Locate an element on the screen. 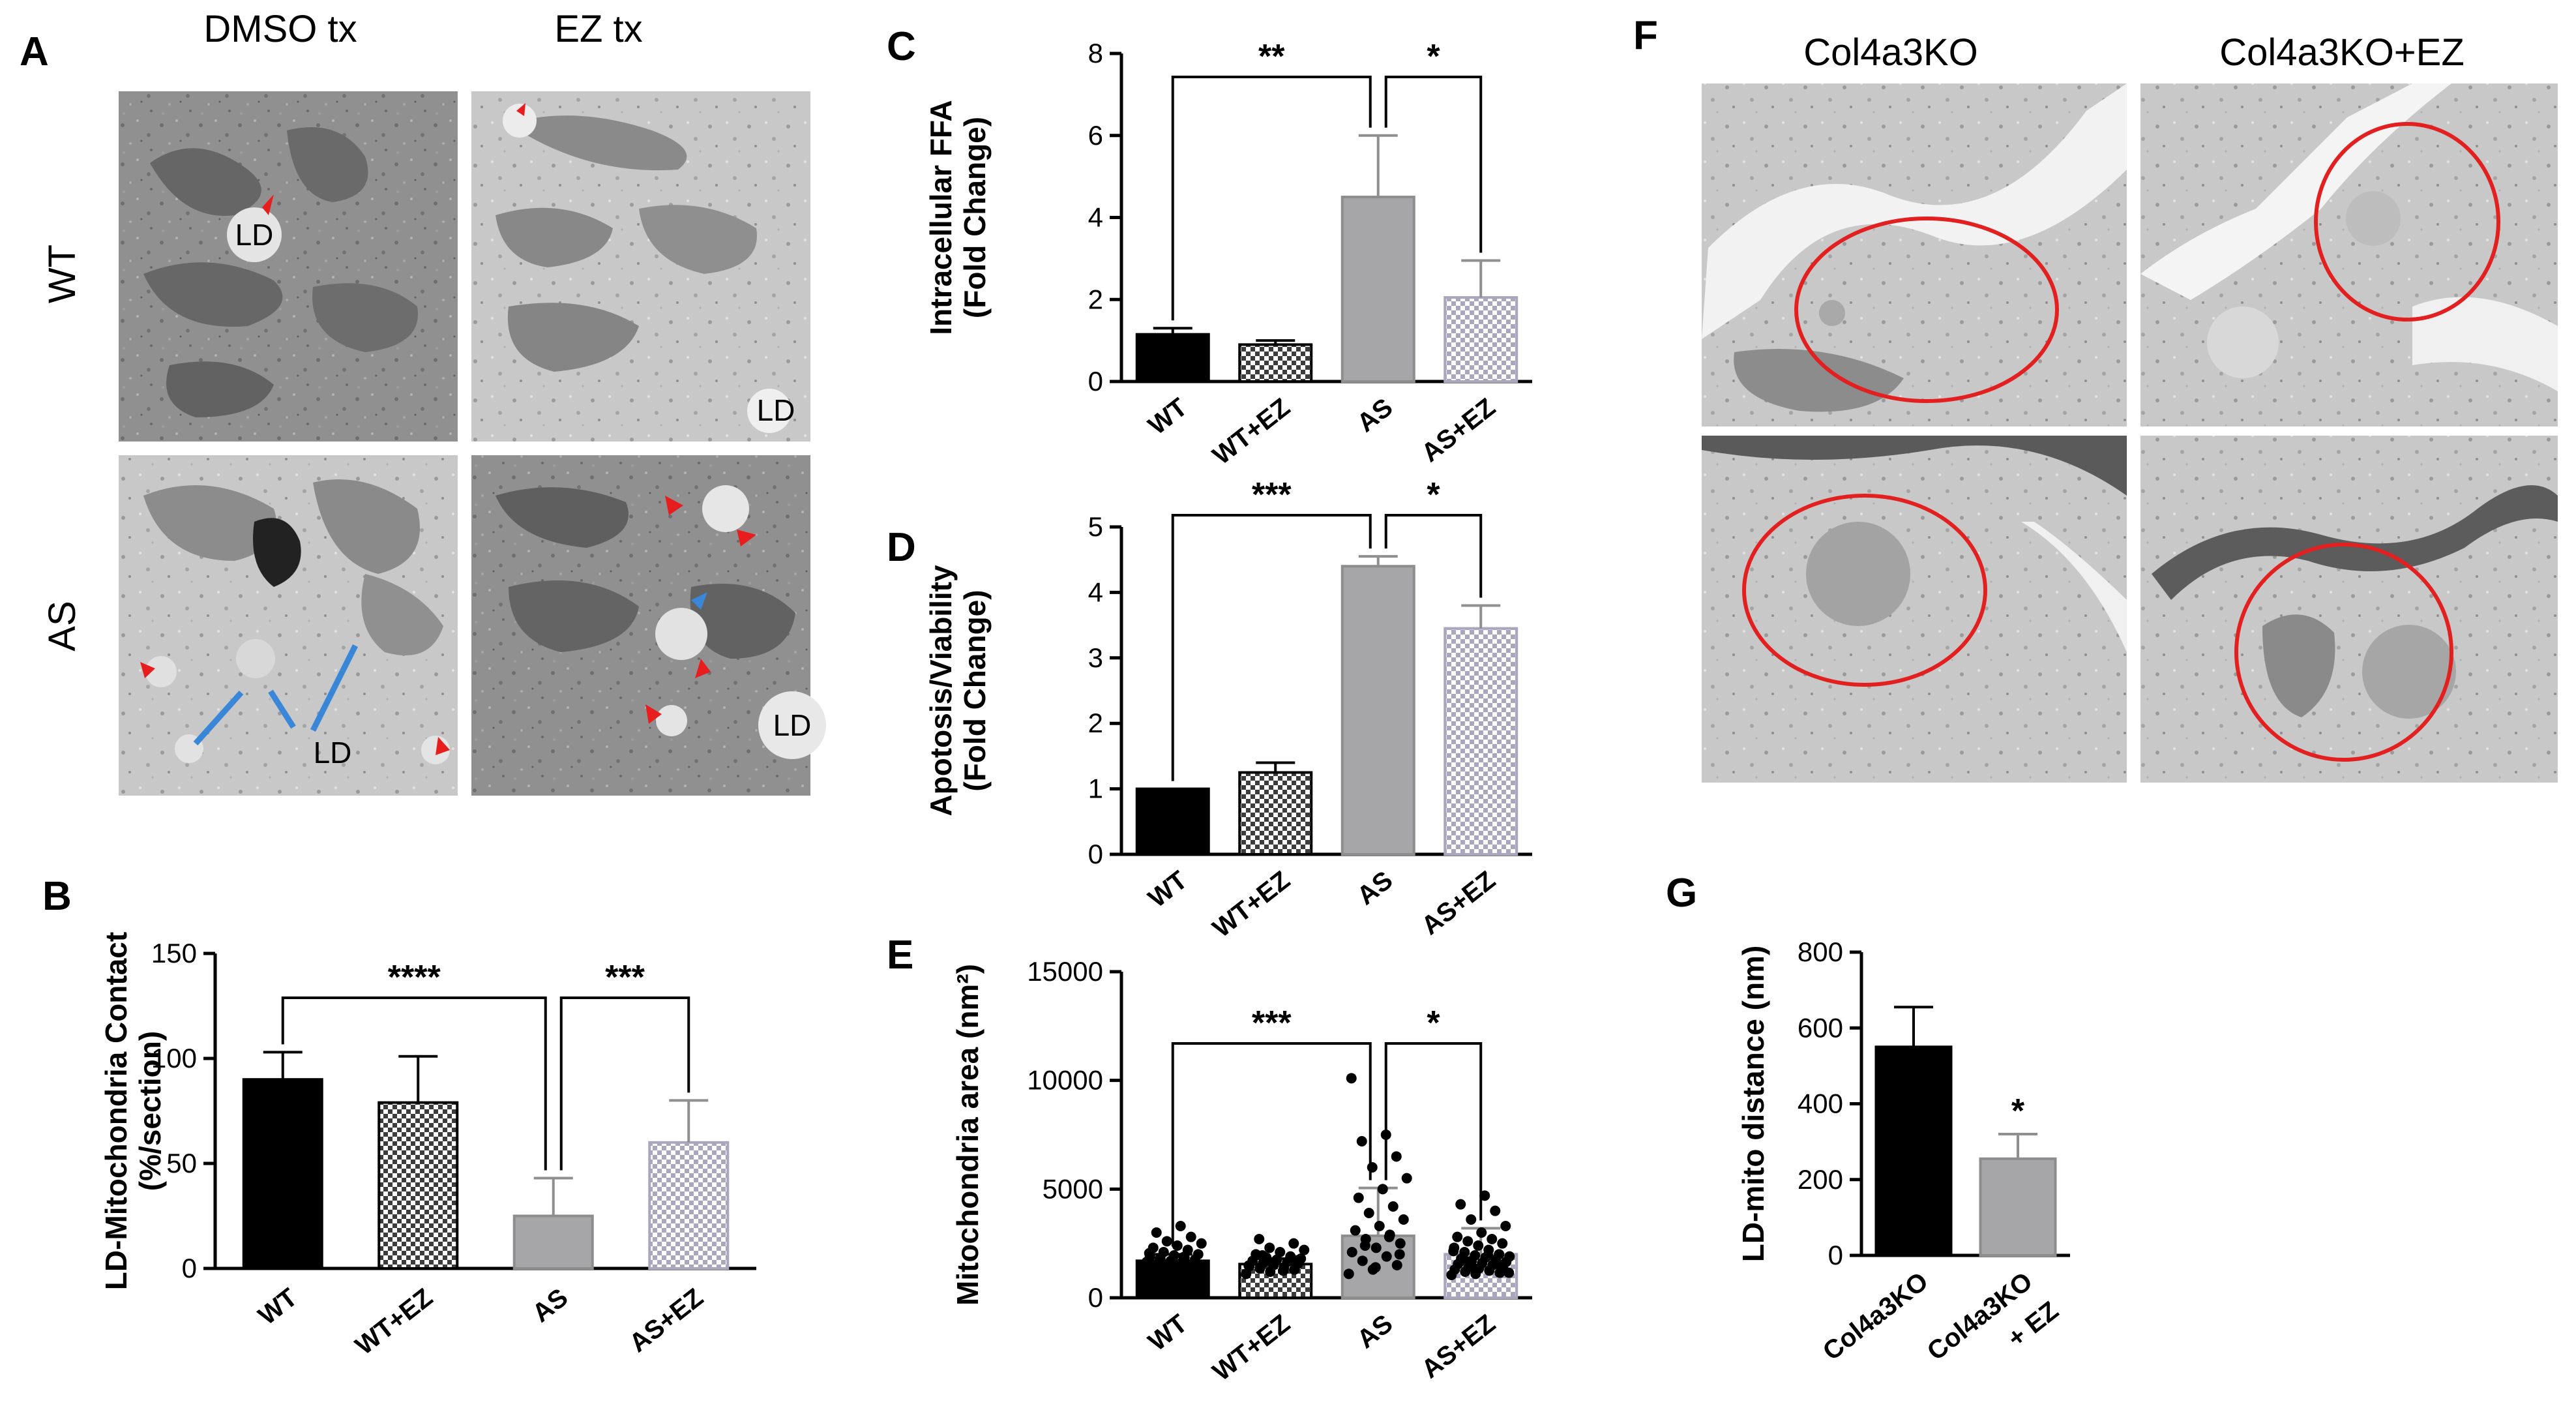 Image resolution: width=2576 pixels, height=1423 pixels. ld-label-a1: LD is located at coordinates (254, 235).